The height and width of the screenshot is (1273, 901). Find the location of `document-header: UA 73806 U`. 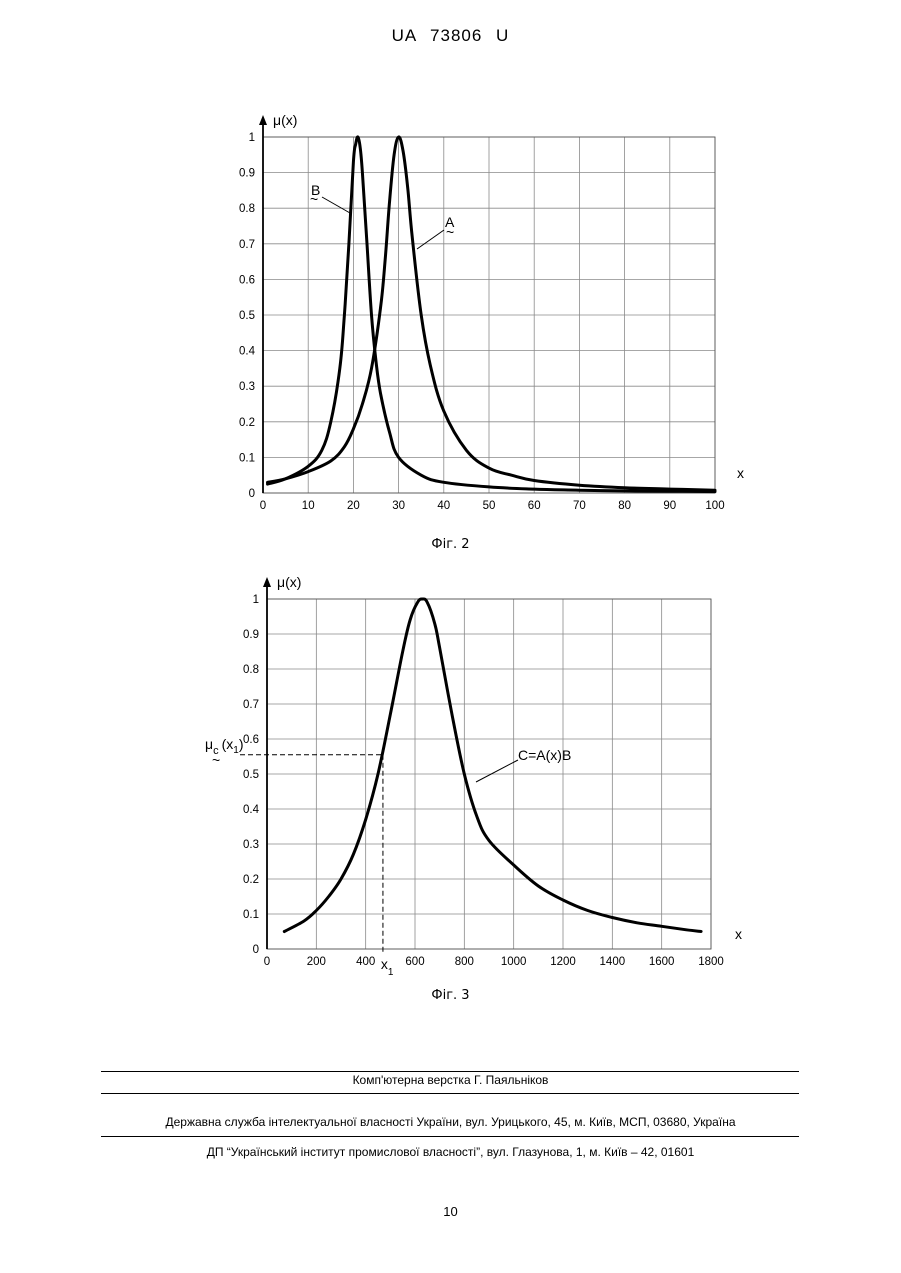

document-header: UA 73806 U is located at coordinates (450, 36).